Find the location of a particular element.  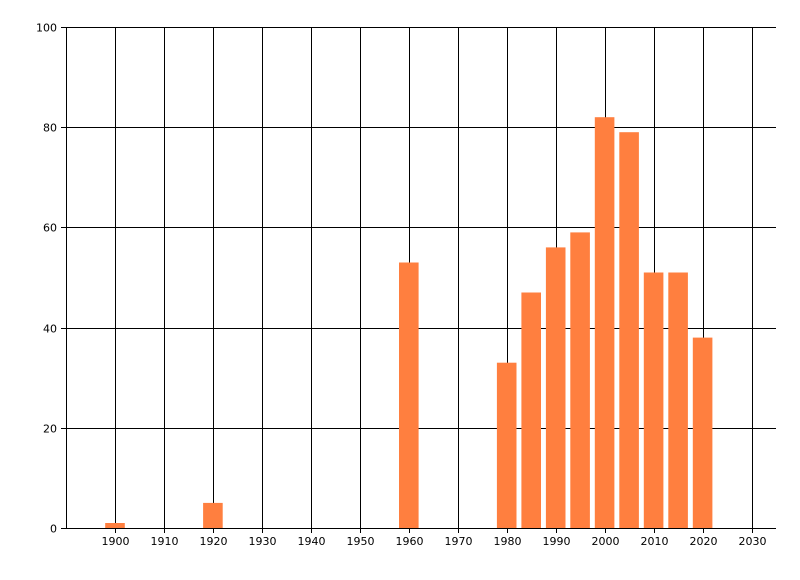

x-tick-label: 1910 is located at coordinates (165, 541).